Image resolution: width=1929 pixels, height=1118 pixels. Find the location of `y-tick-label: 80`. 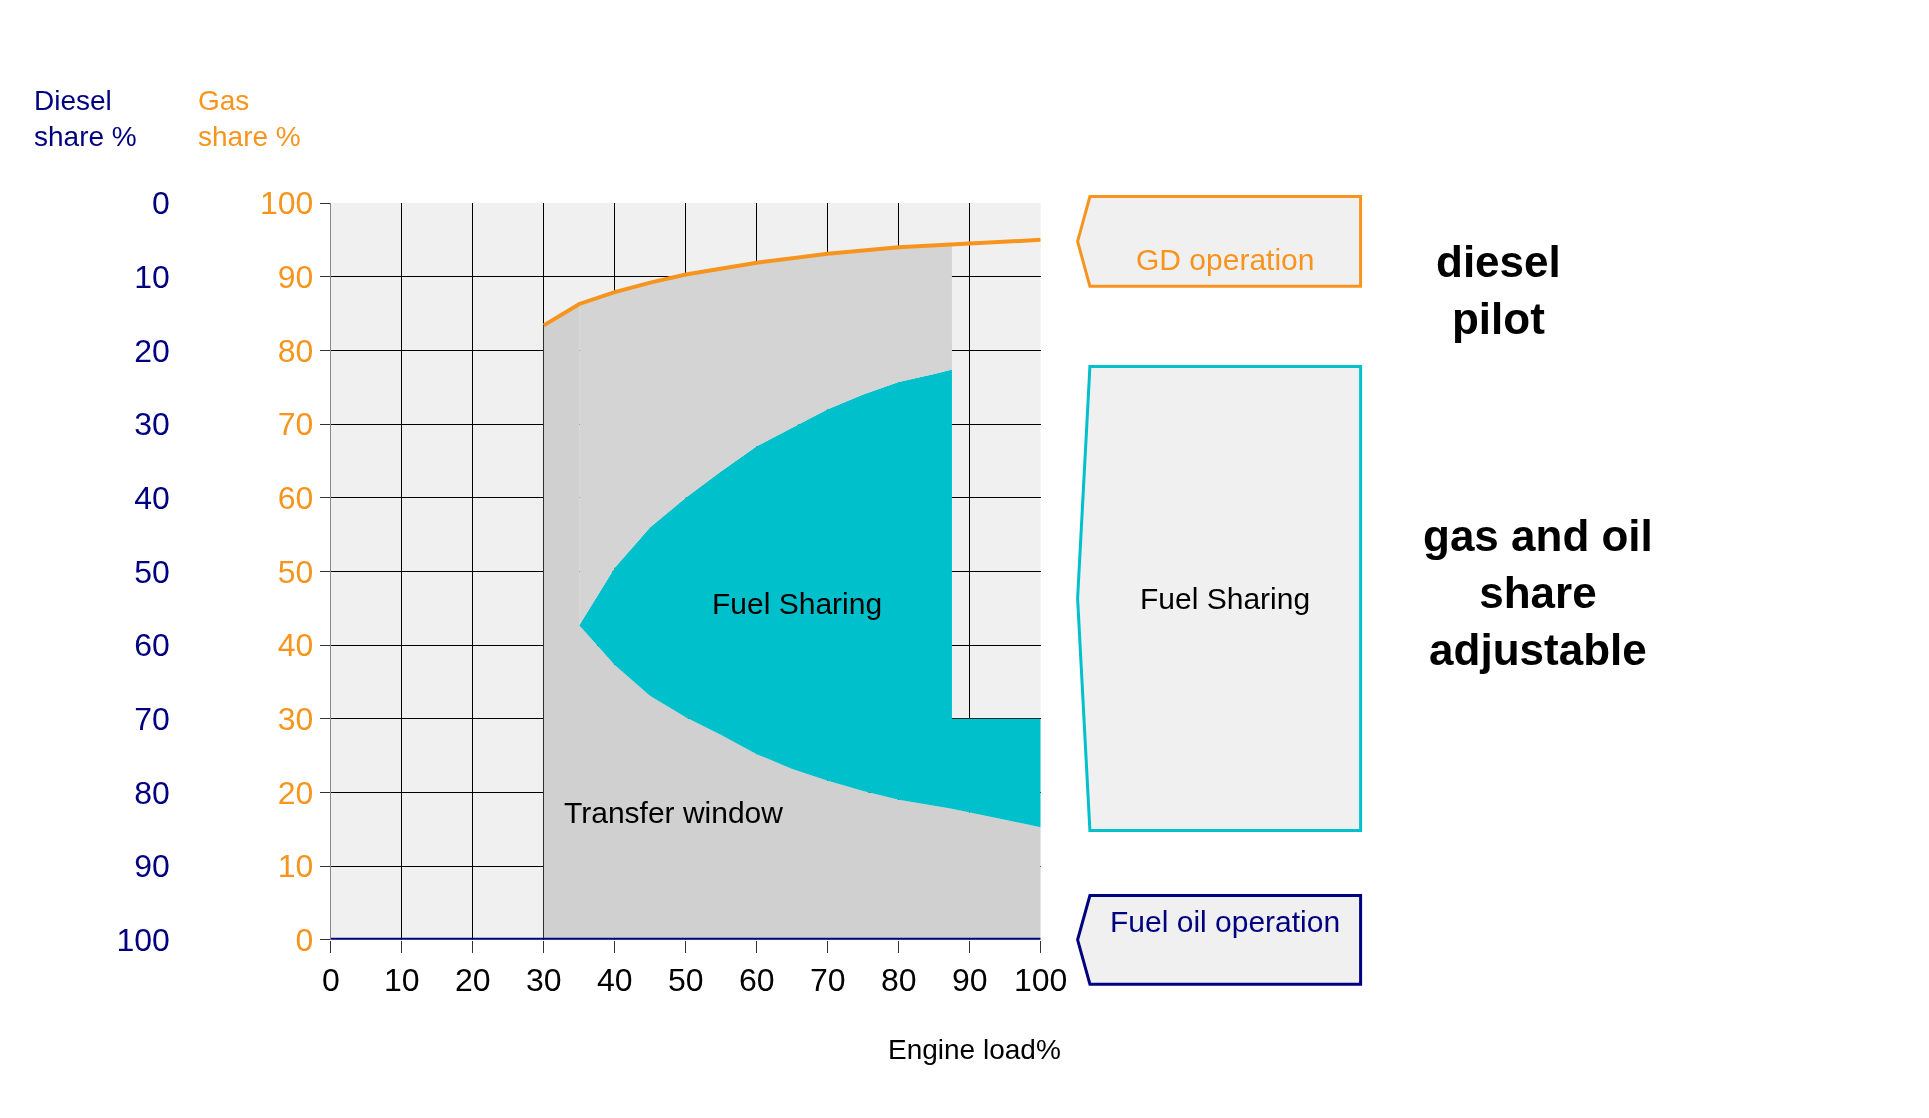

y-tick-label: 80 is located at coordinates (295, 350).